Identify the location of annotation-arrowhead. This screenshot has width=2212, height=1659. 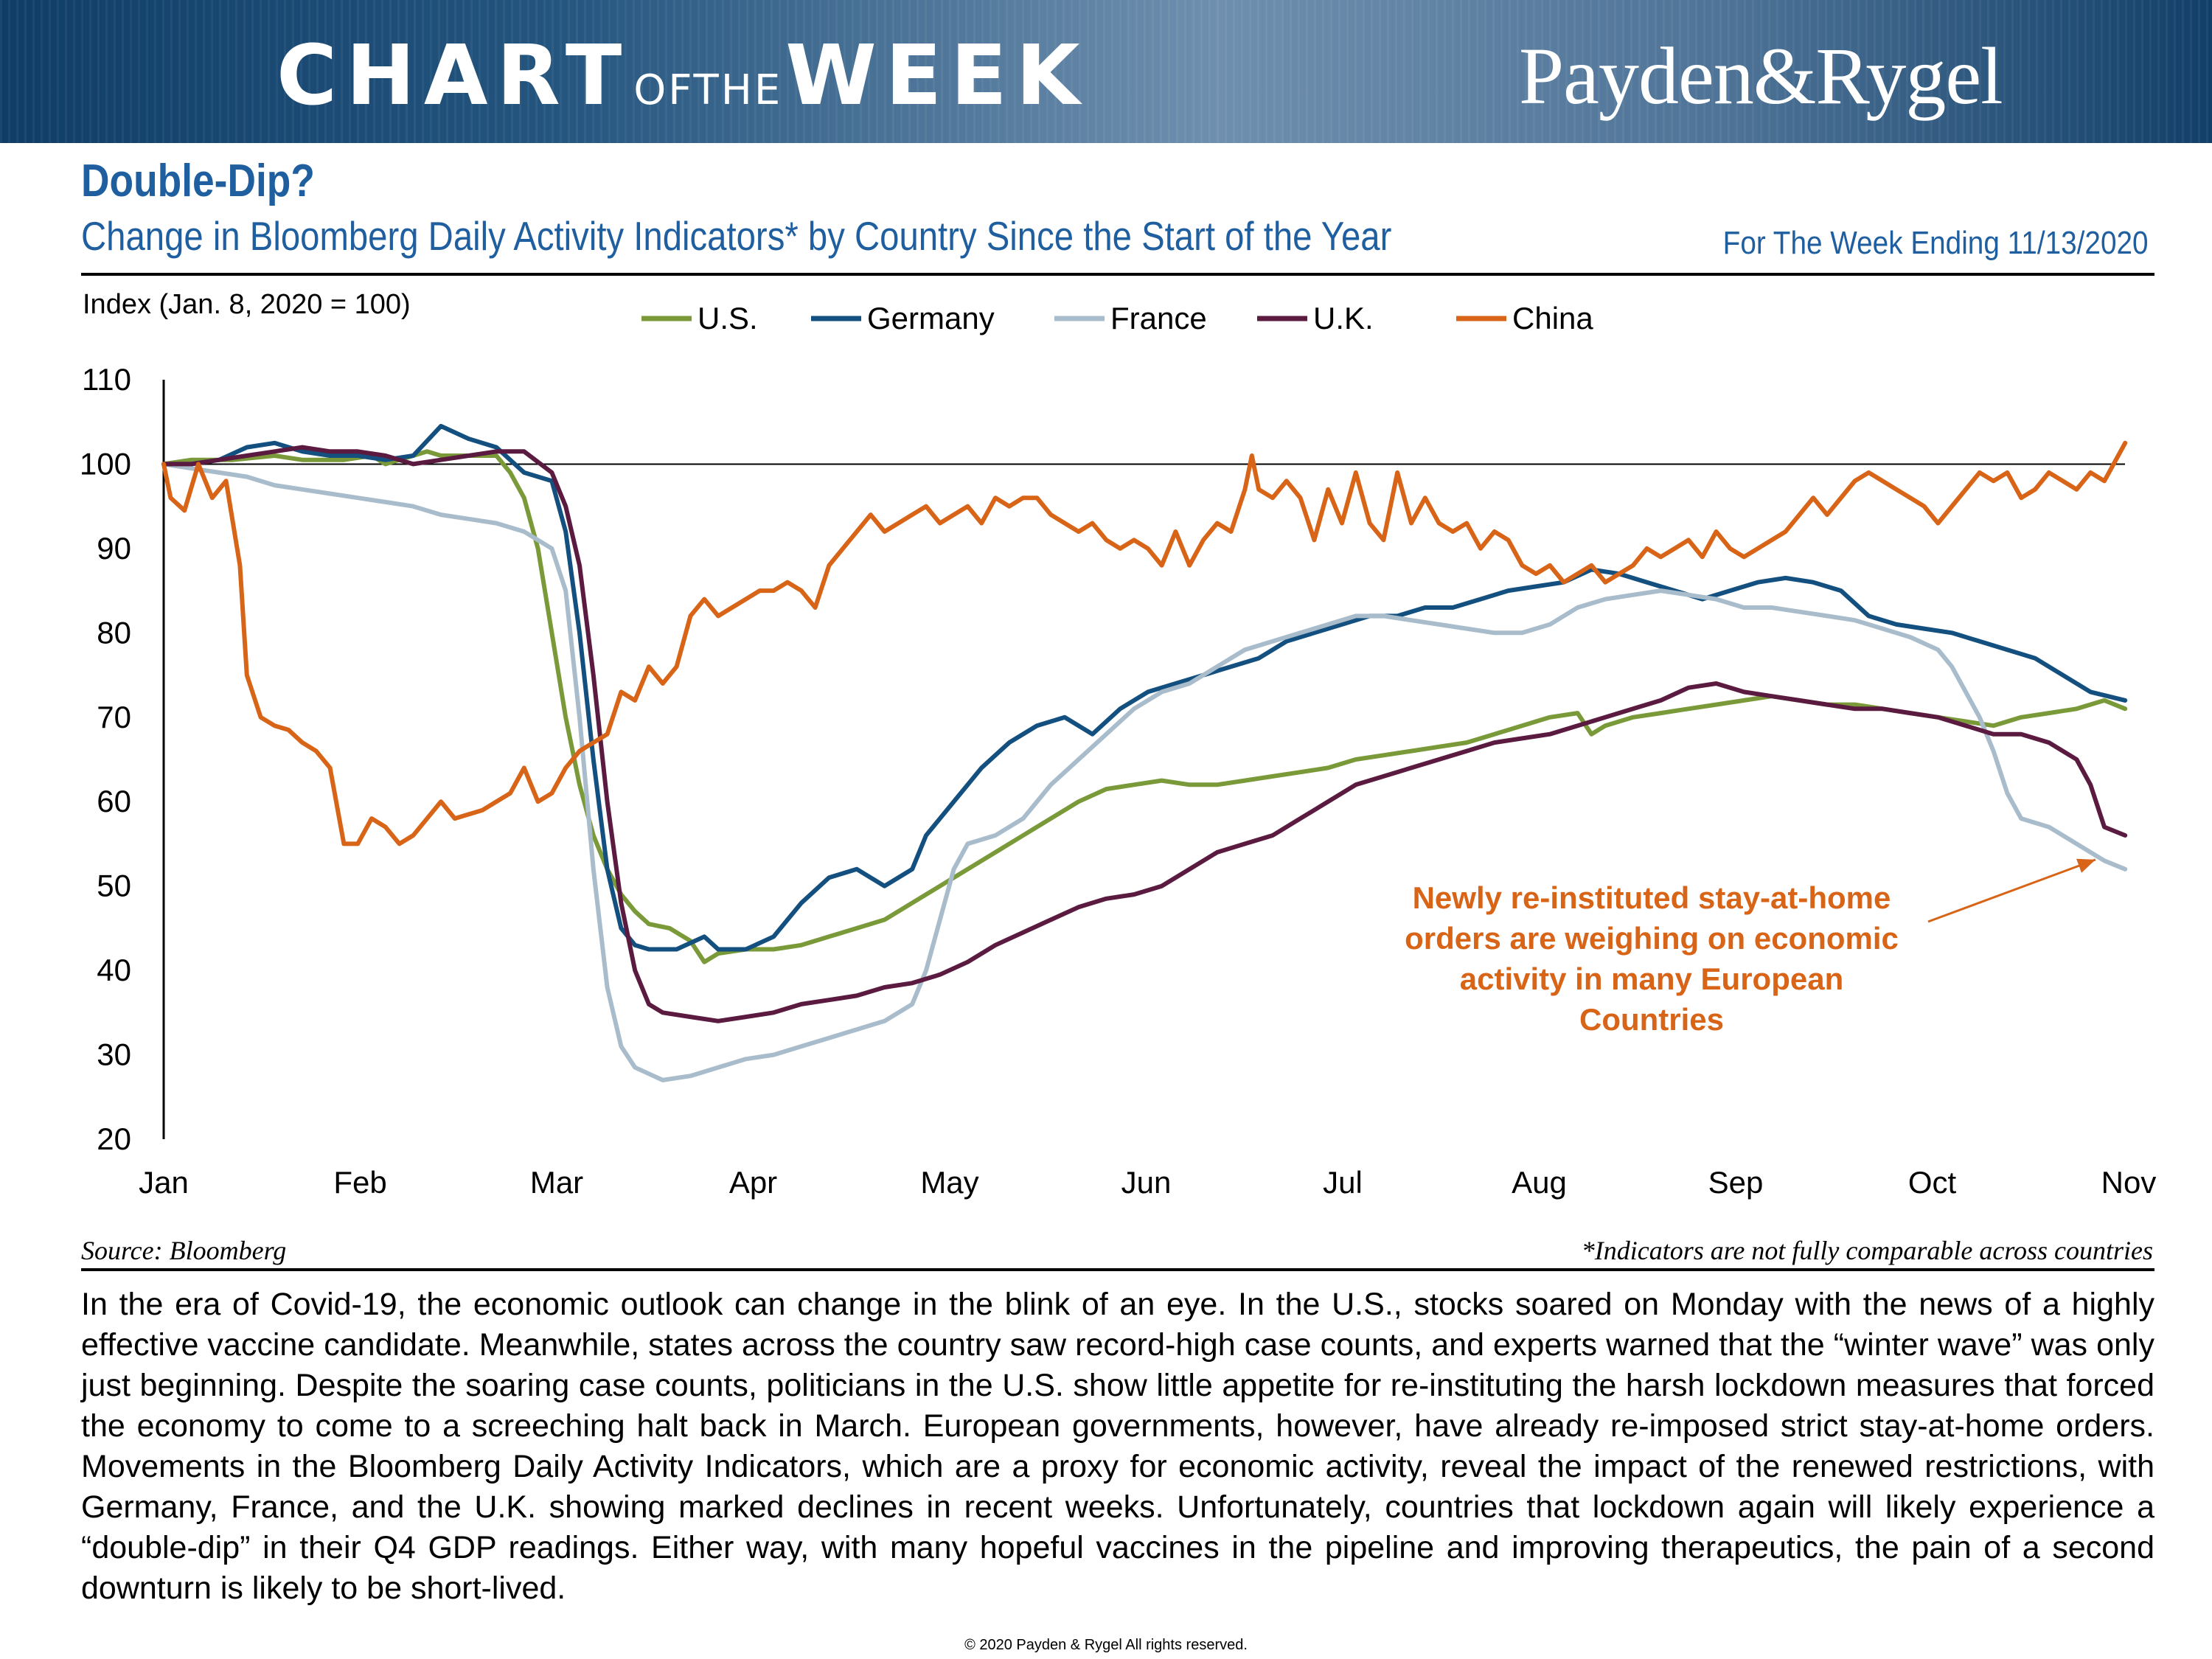
(2086, 865).